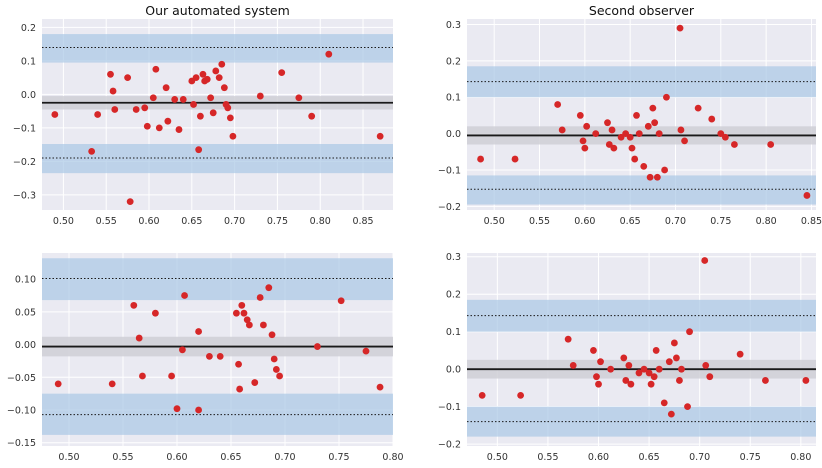 The height and width of the screenshot is (468, 822). Describe the element at coordinates (25, 345) in the screenshot. I see `y-tick-label: 0.00` at that location.